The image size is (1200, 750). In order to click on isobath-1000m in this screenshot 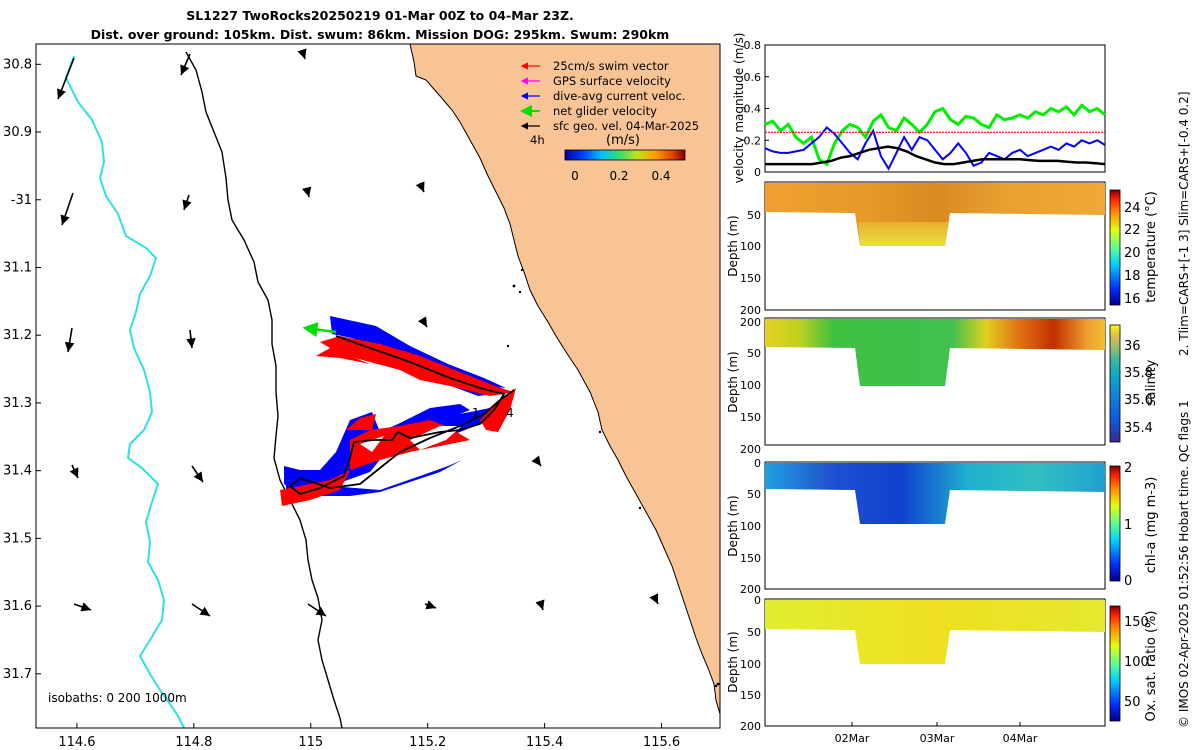, I will do `click(124, 391)`.